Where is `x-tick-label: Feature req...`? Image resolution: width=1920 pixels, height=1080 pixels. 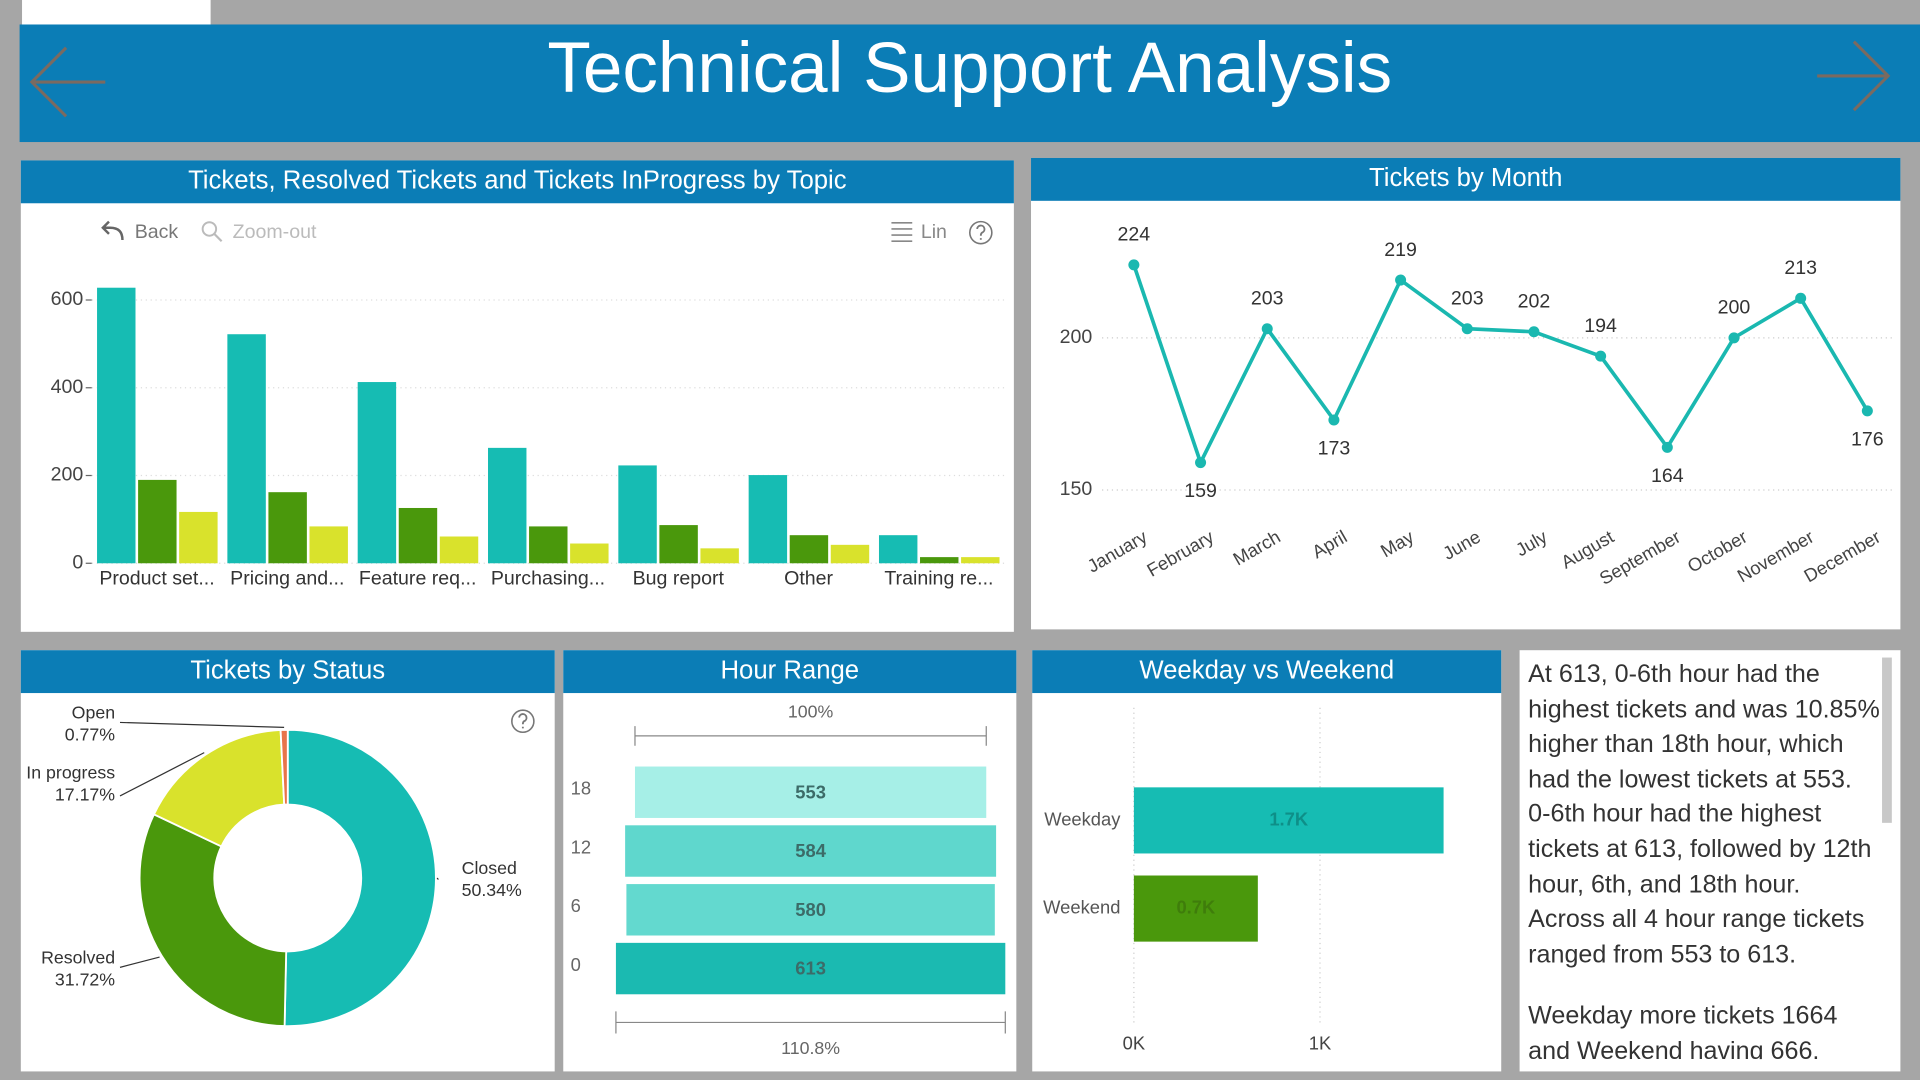
x-tick-label: Feature req... is located at coordinates (418, 578).